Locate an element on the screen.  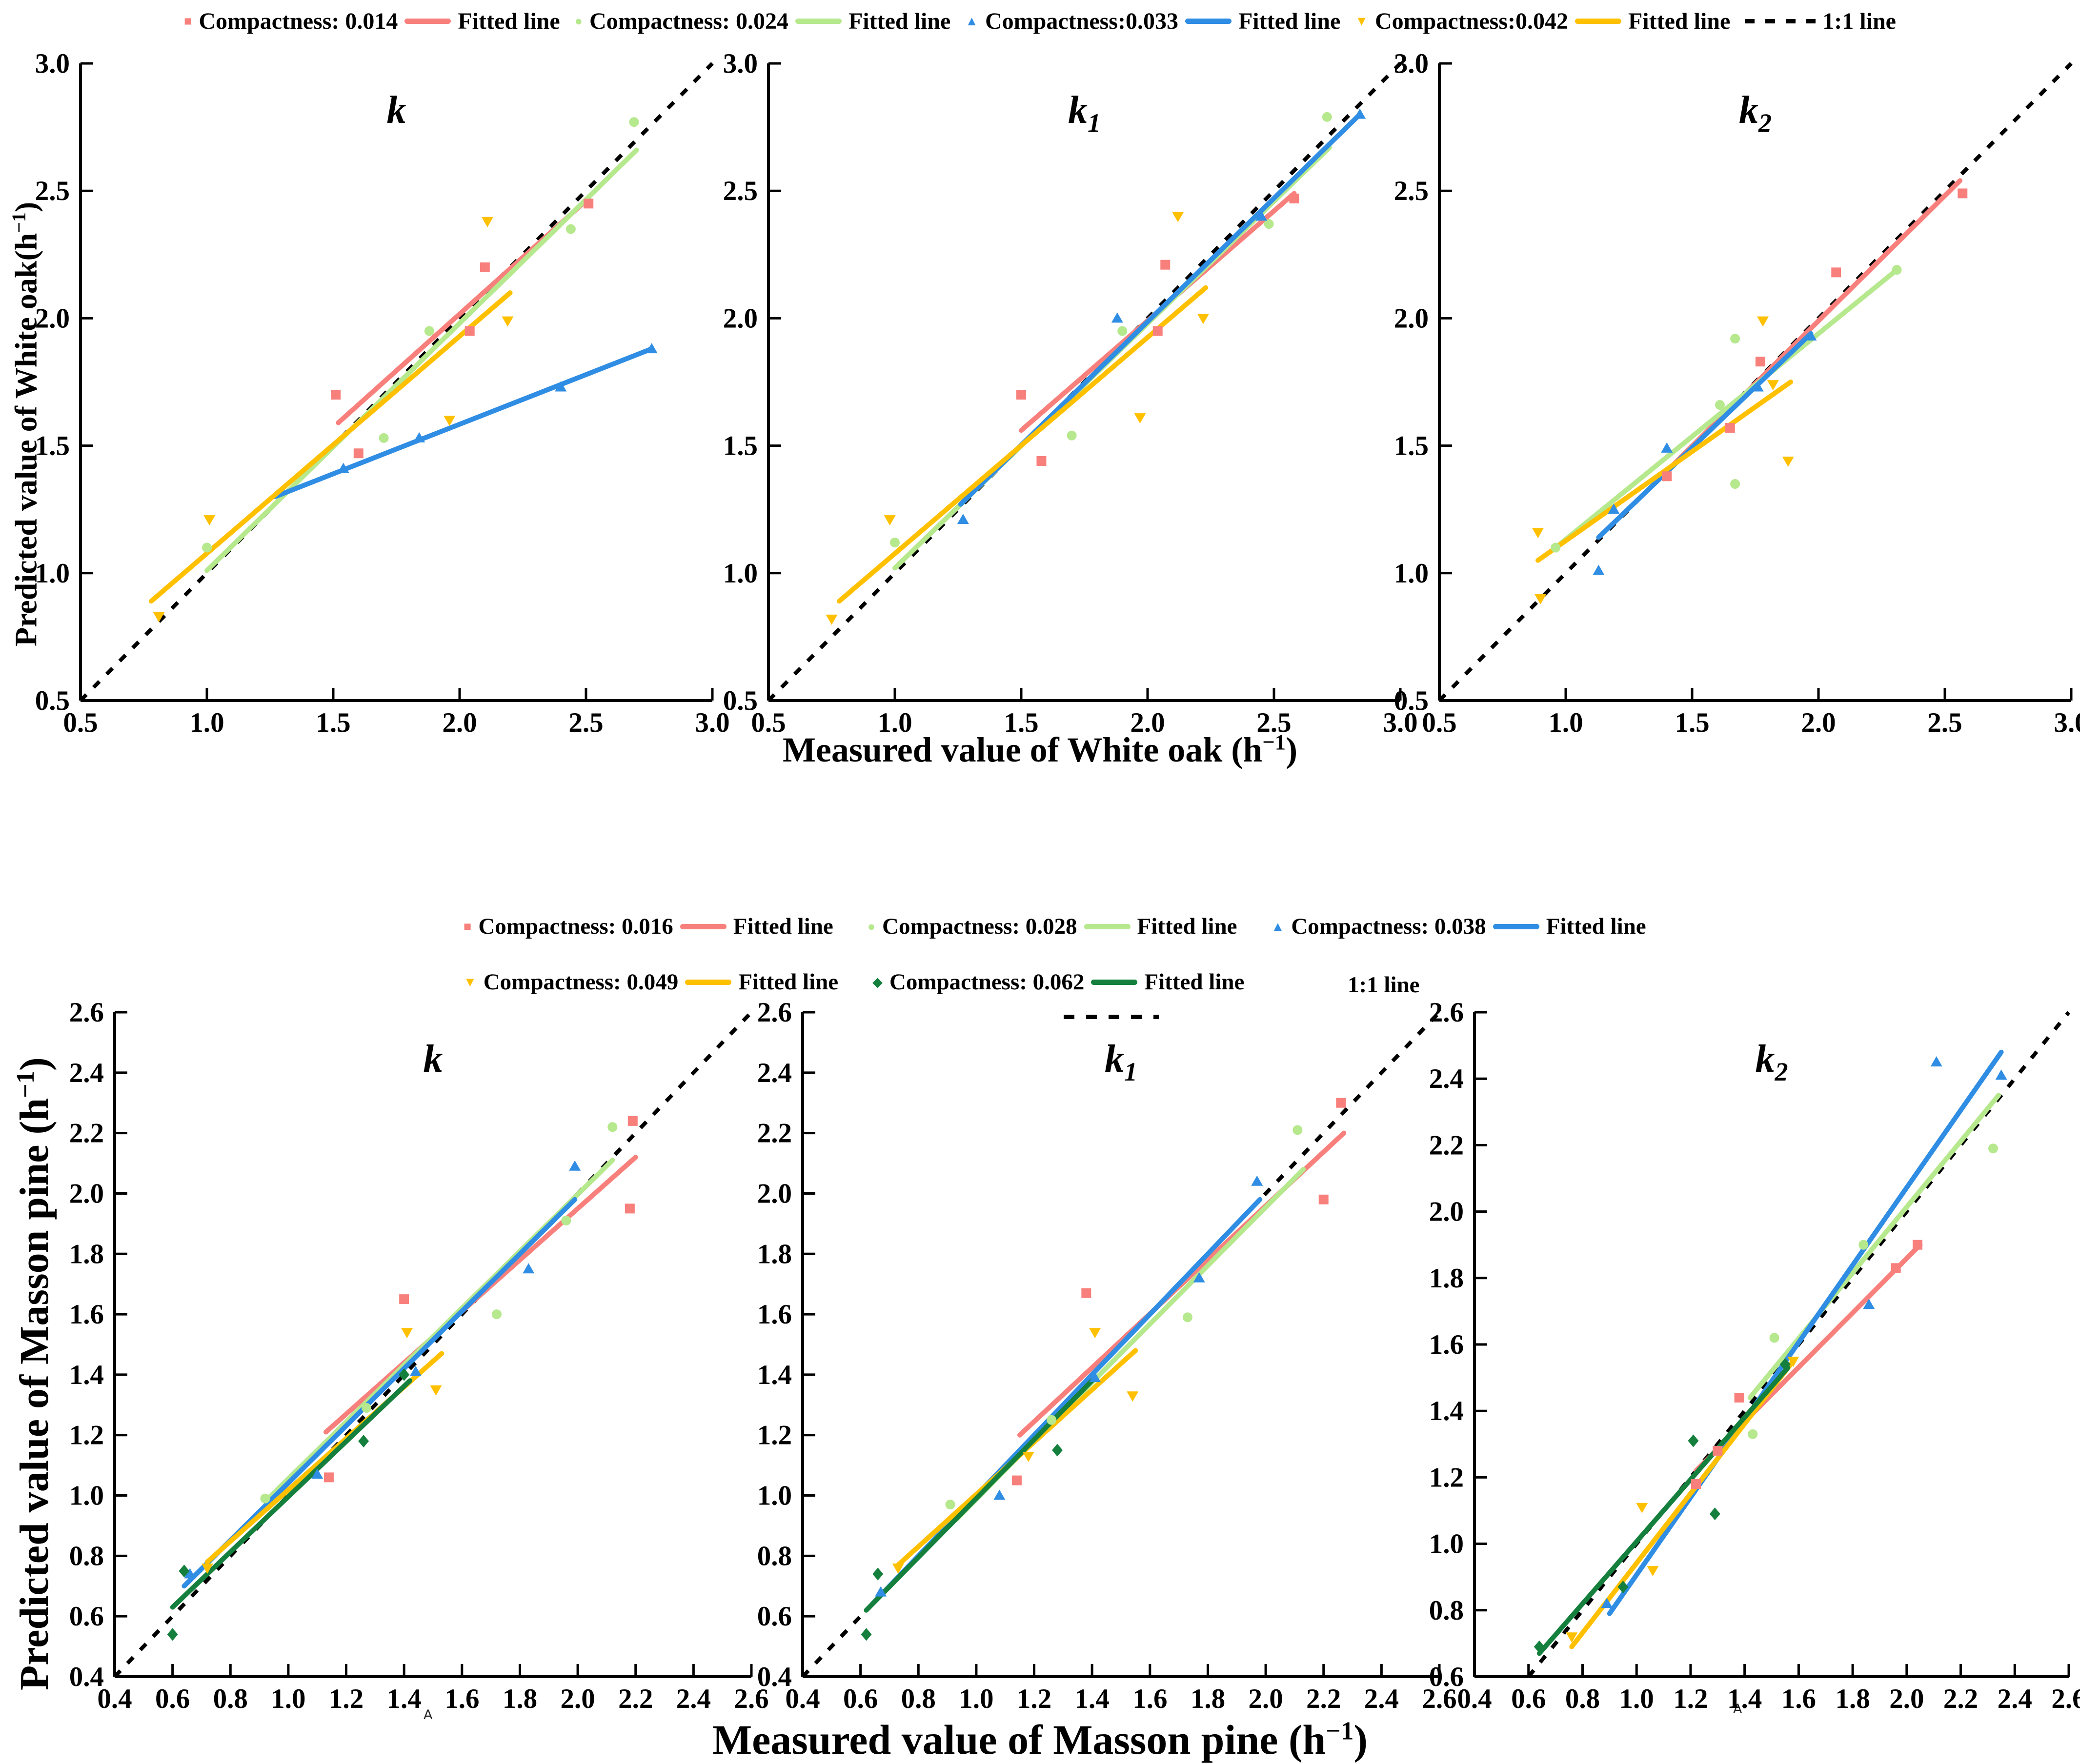
x-tick-label: 1.2 is located at coordinates (1034, 1699).